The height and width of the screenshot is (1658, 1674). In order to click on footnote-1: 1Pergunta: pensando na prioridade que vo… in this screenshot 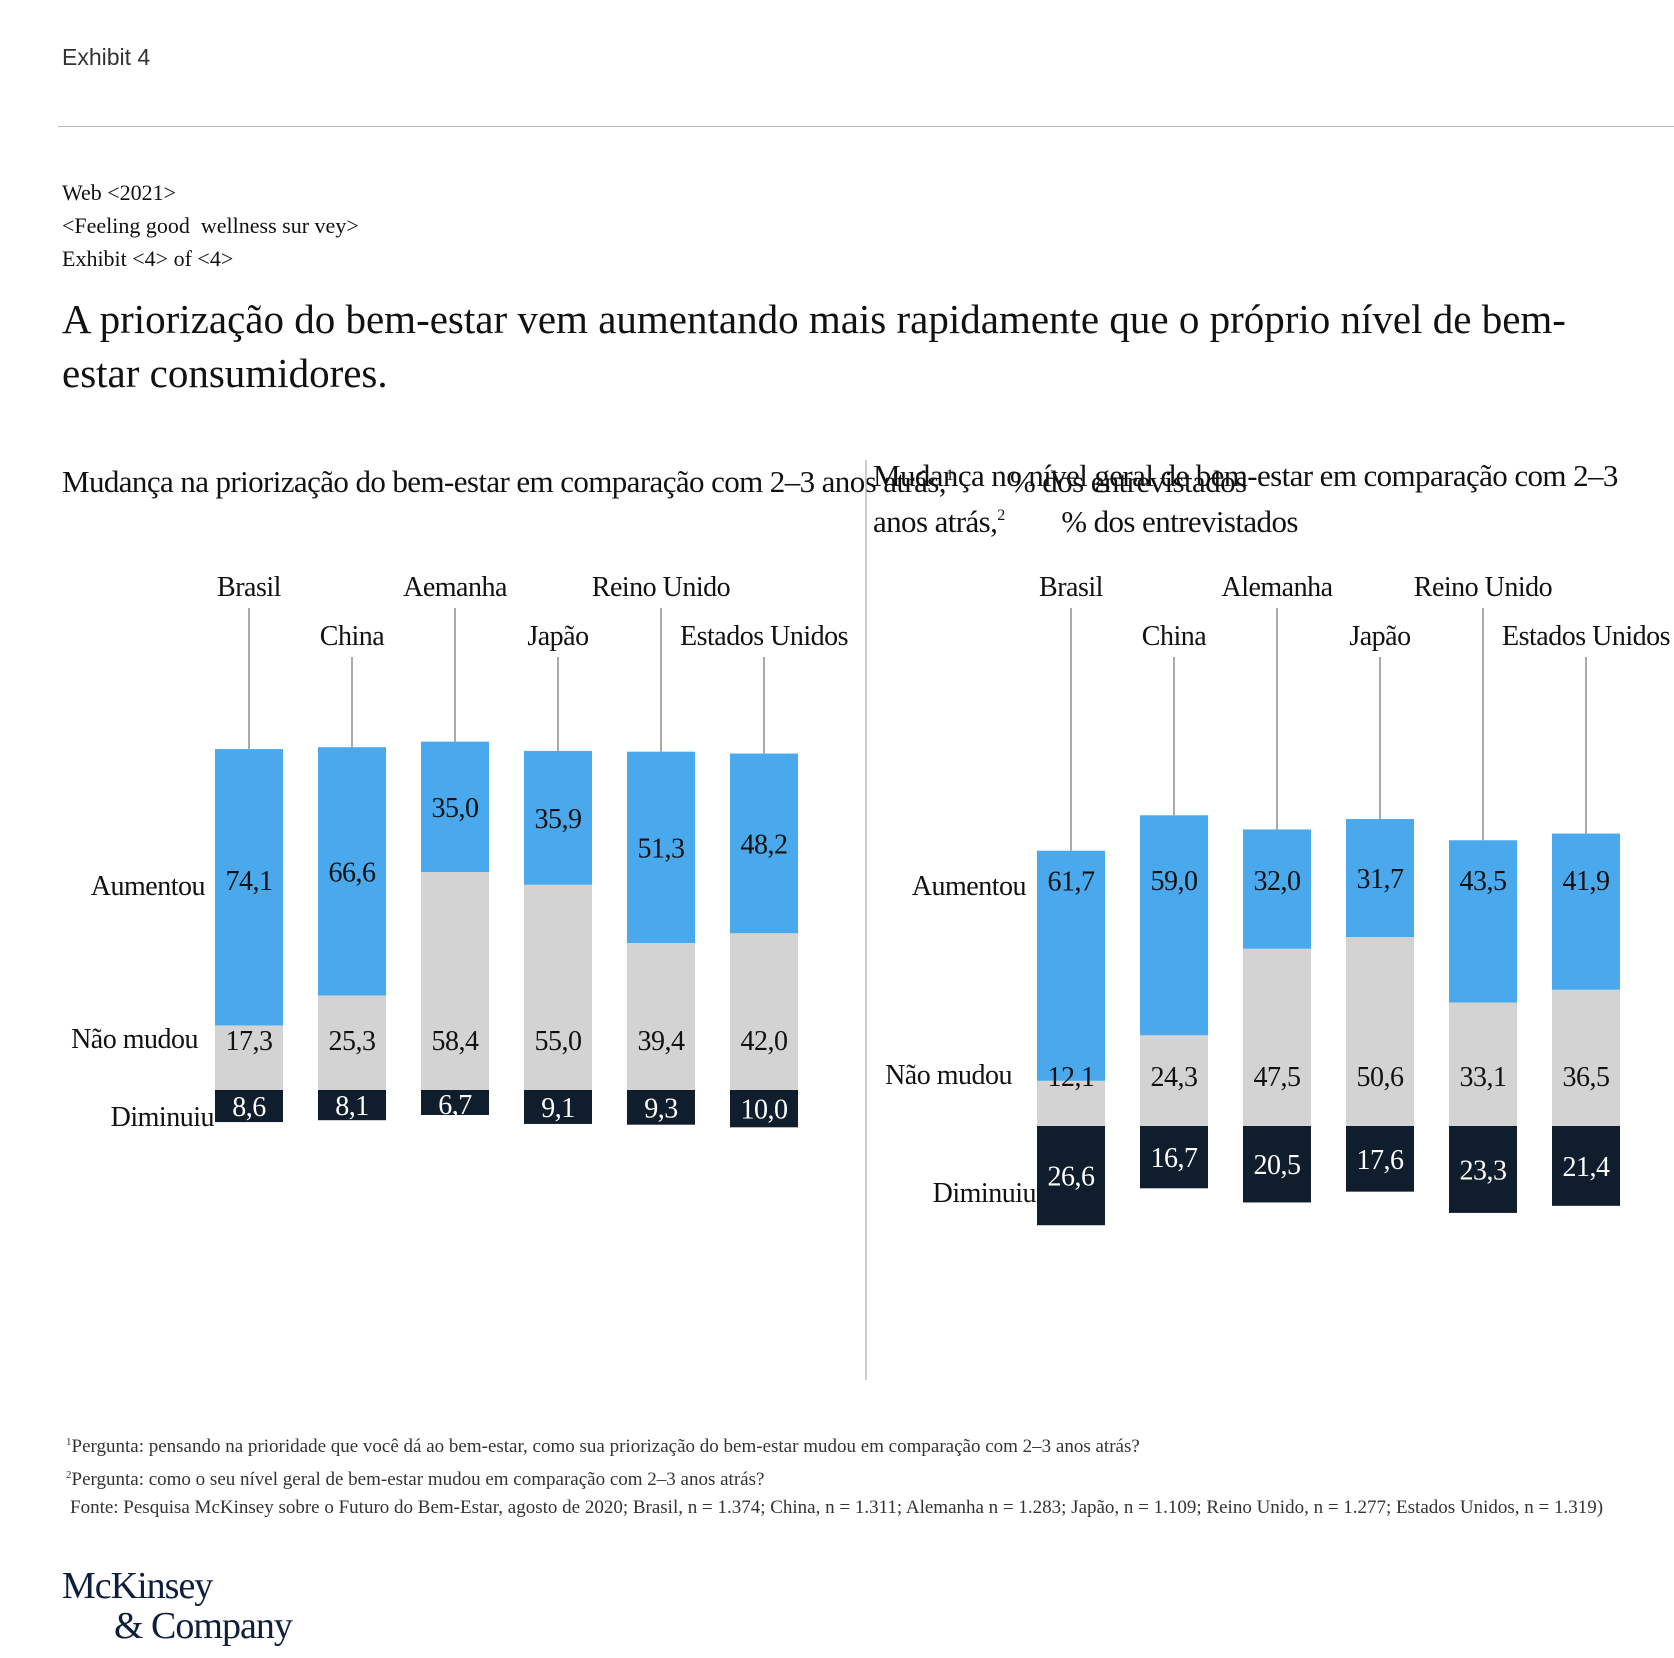, I will do `click(866, 1444)`.